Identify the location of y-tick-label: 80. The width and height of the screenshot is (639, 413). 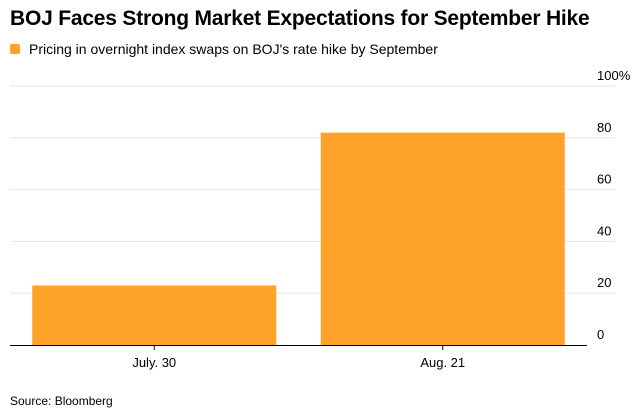
(604, 127).